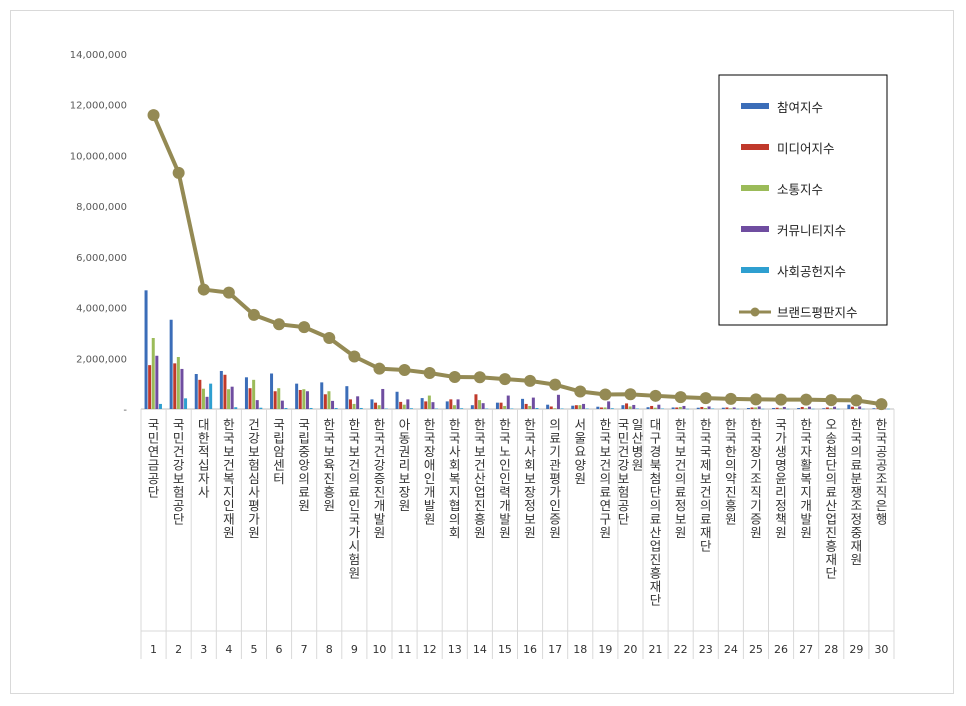 Image resolution: width=966 pixels, height=706 pixels. Describe the element at coordinates (623, 407) in the screenshot. I see `bar-참여지수-20` at that location.